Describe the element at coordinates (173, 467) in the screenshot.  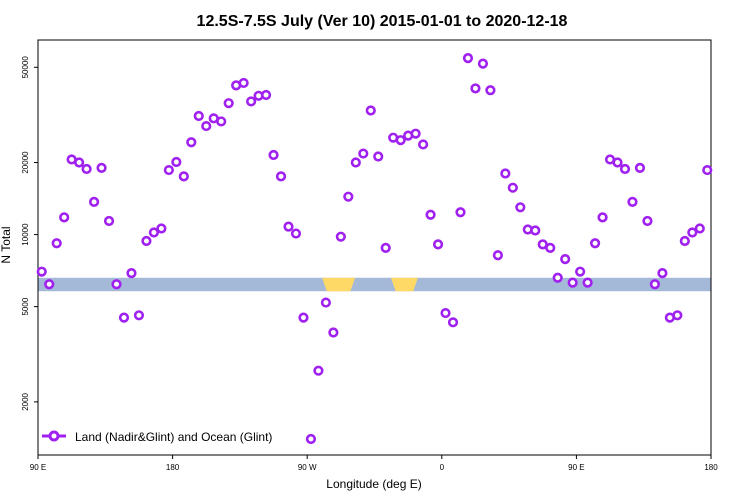
I see `x-tick-label-2: 180` at that location.